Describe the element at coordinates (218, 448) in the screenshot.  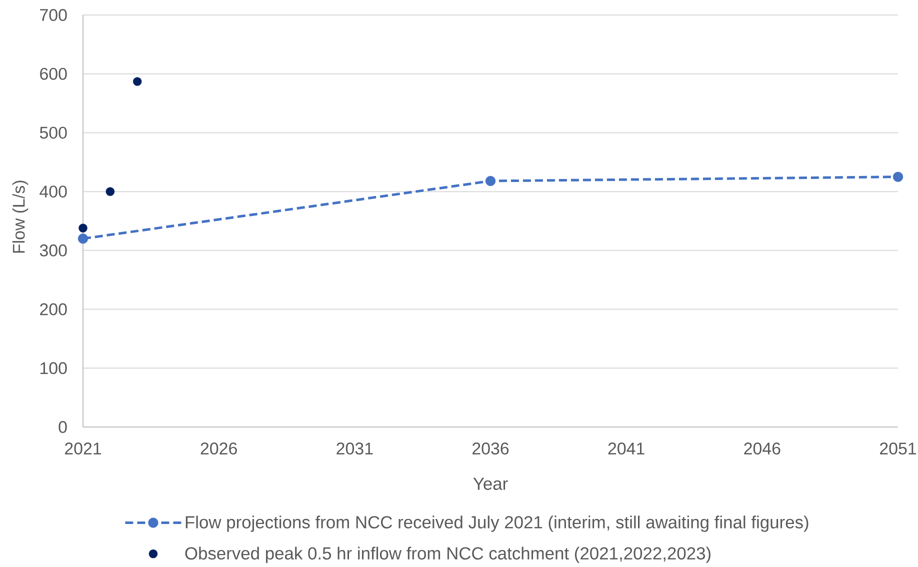
I see `x-tick-label: 2026` at that location.